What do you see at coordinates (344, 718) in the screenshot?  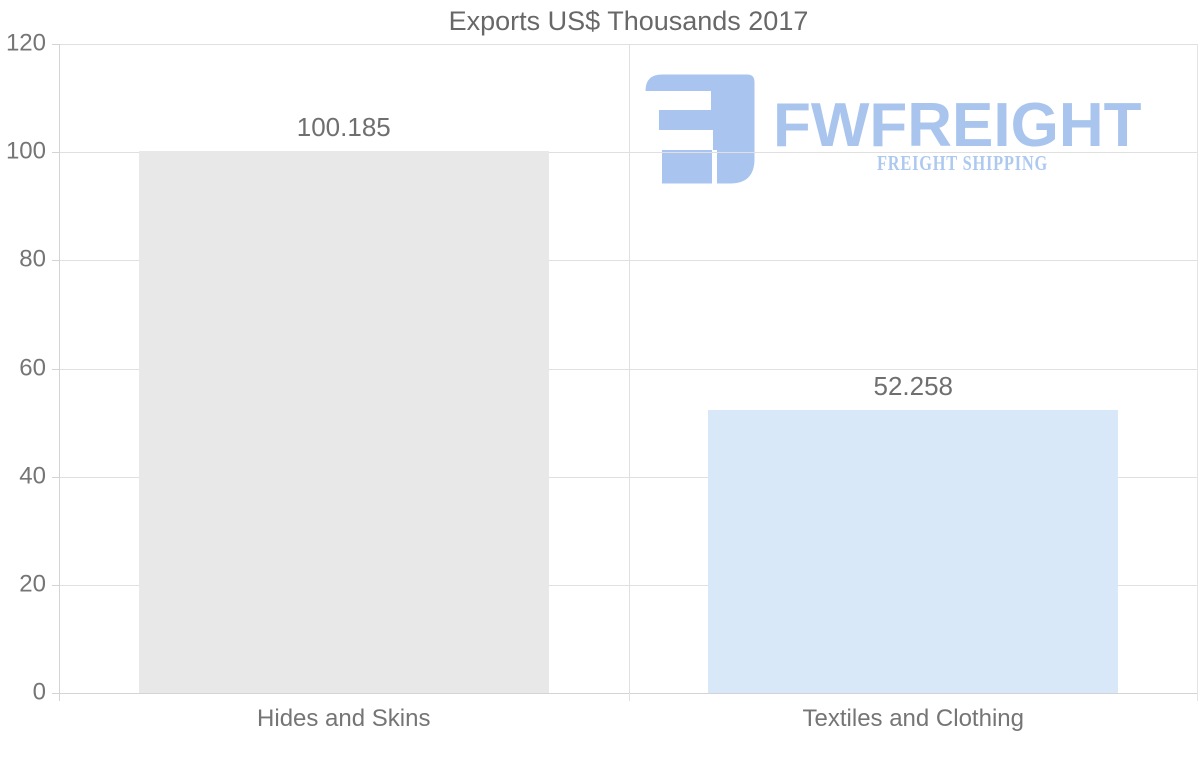 I see `x-axis-label-hides-and-skins: Hides and Skins` at bounding box center [344, 718].